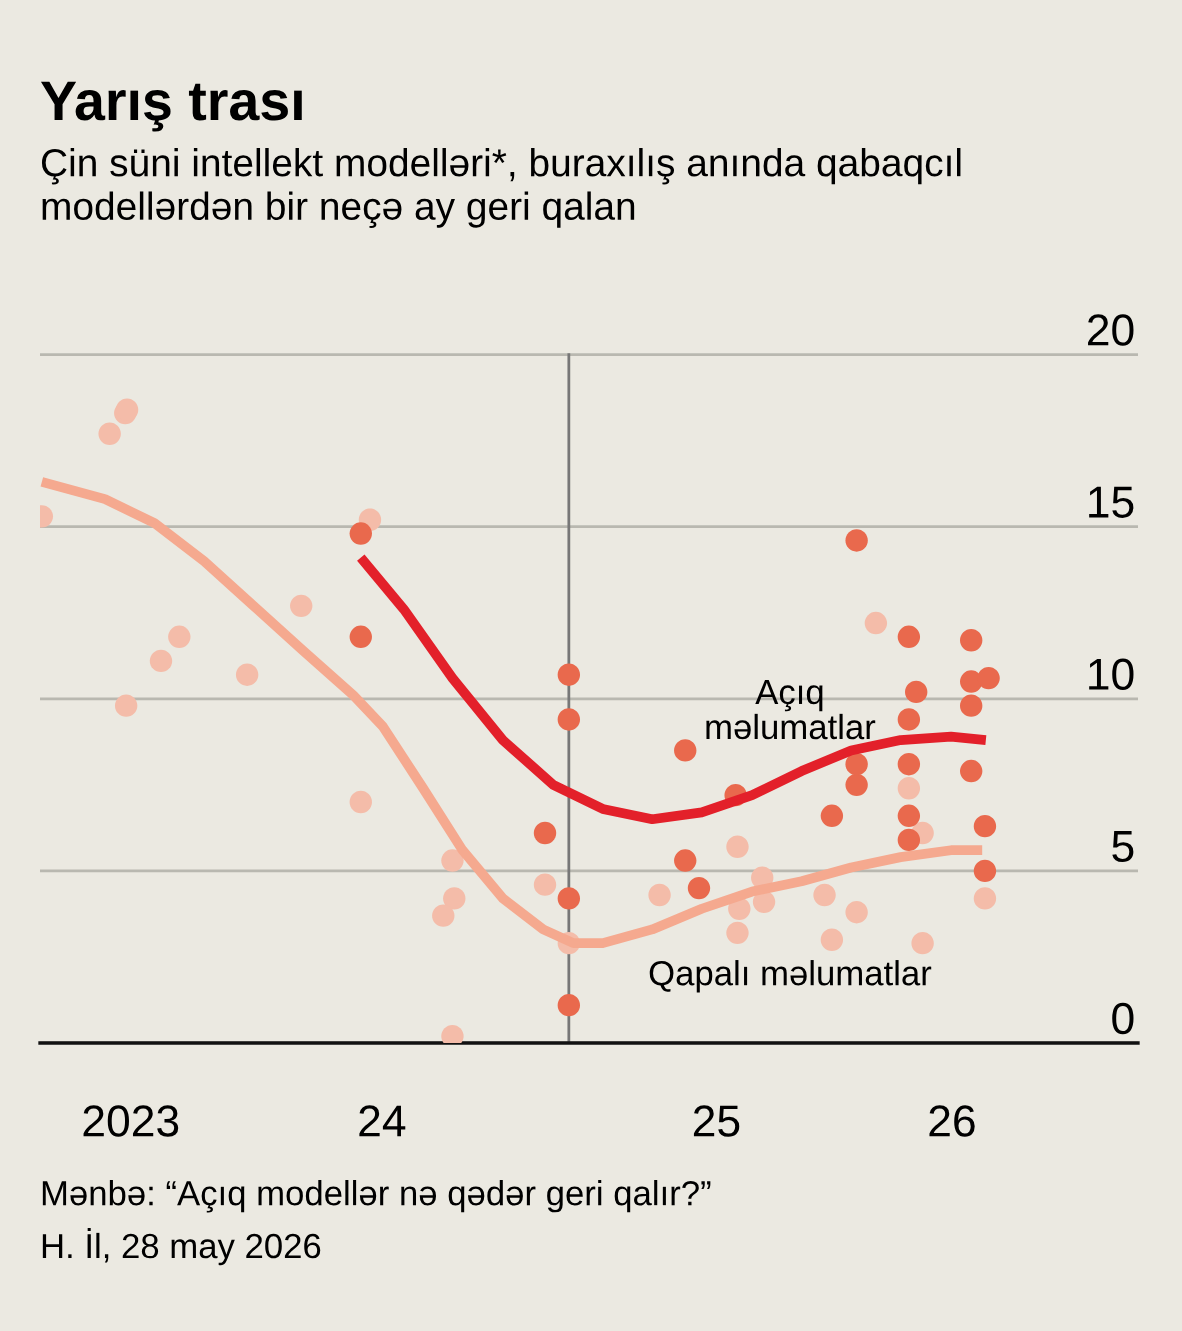 The width and height of the screenshot is (1182, 1331). I want to click on text: H. İl, 28 may 2026, so click(181, 1247).